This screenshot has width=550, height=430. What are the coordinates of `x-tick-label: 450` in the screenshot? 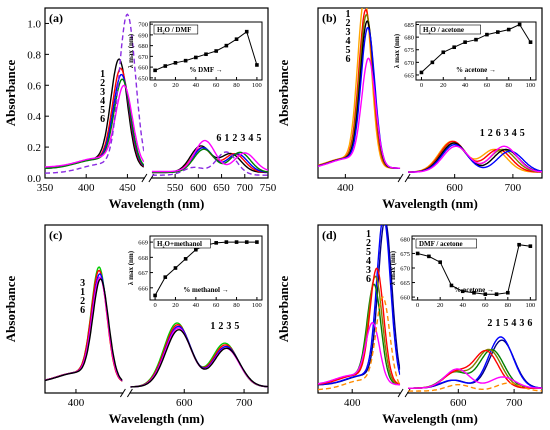 It's located at (127, 188).